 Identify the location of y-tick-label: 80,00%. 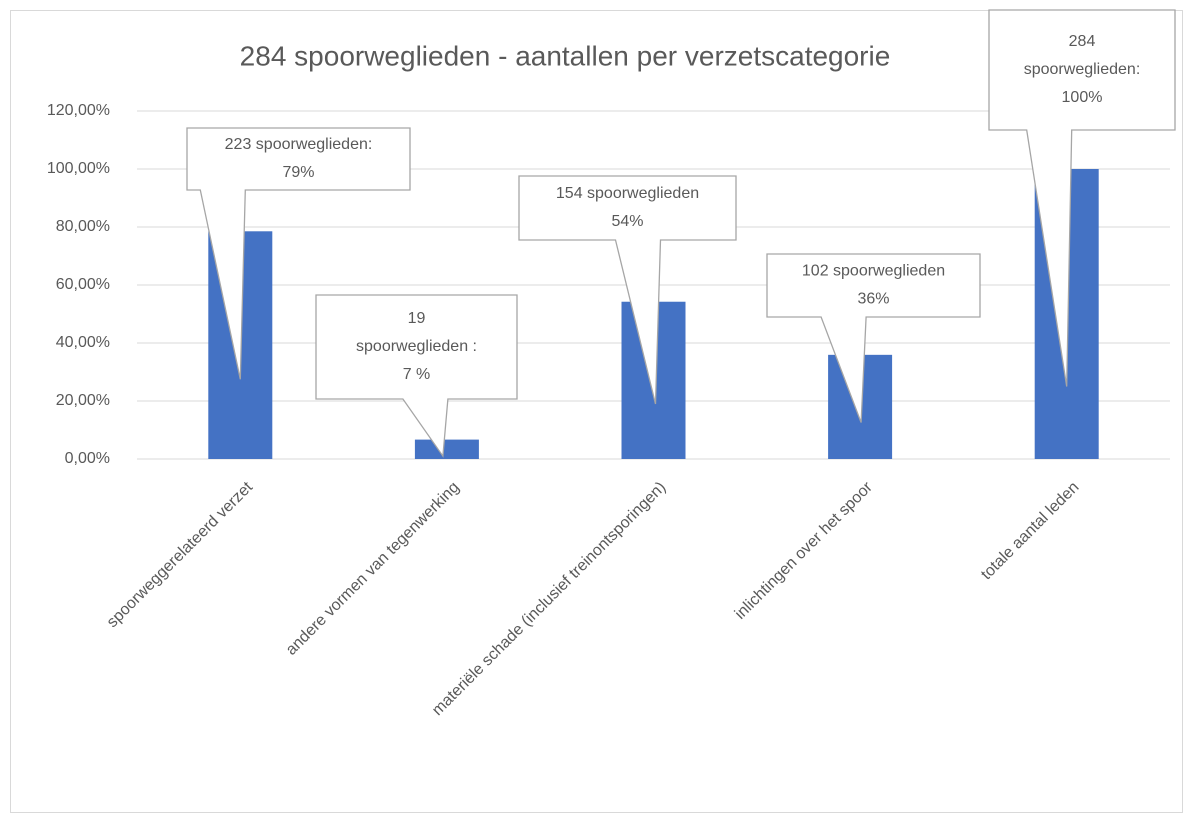
(83, 226).